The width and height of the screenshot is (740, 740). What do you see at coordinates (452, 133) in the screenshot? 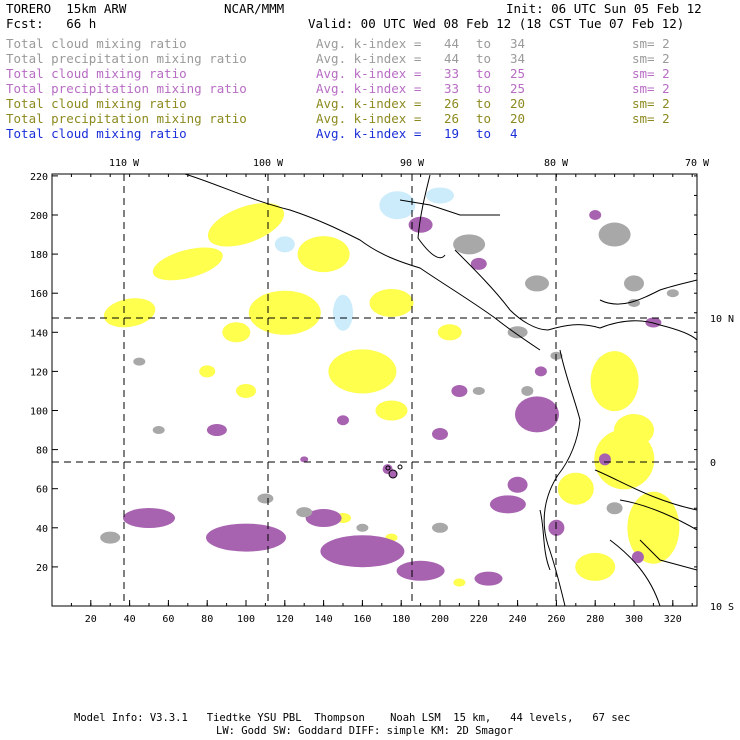
I see `field-index-from: 19` at bounding box center [452, 133].